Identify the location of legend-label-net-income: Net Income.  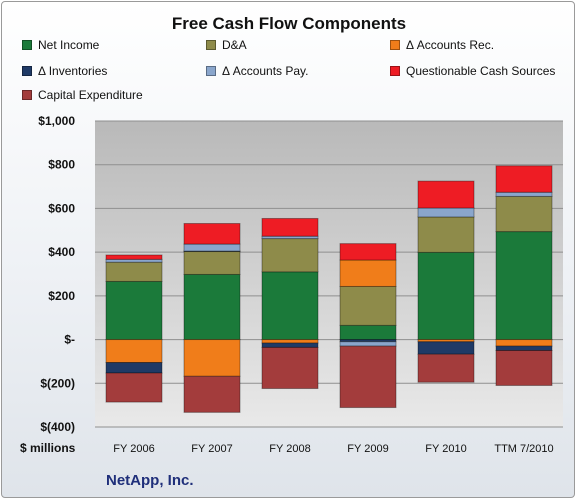
(69, 45).